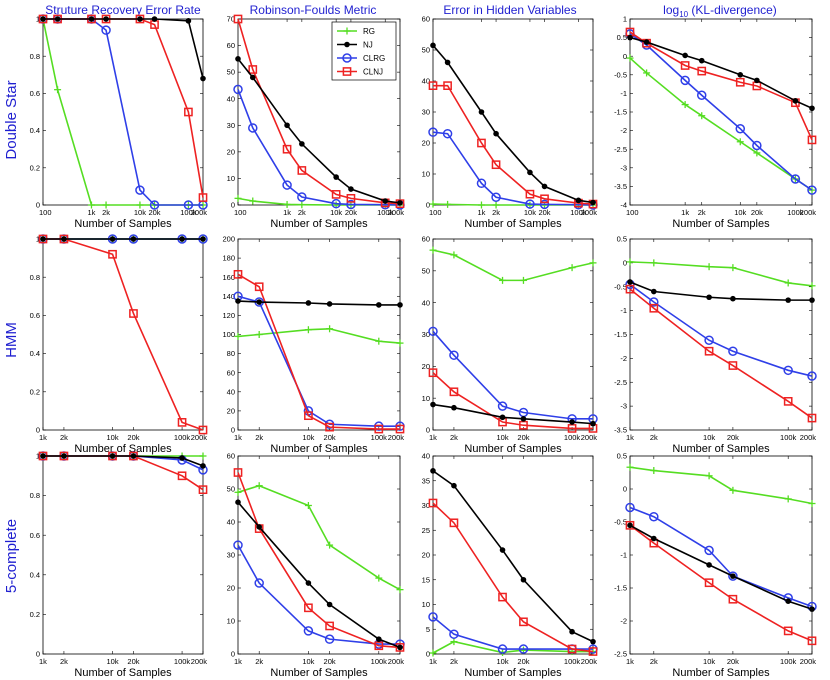 This screenshot has width=830, height=680. What do you see at coordinates (513, 168) in the screenshot?
I see `series-line-clrg` at bounding box center [513, 168].